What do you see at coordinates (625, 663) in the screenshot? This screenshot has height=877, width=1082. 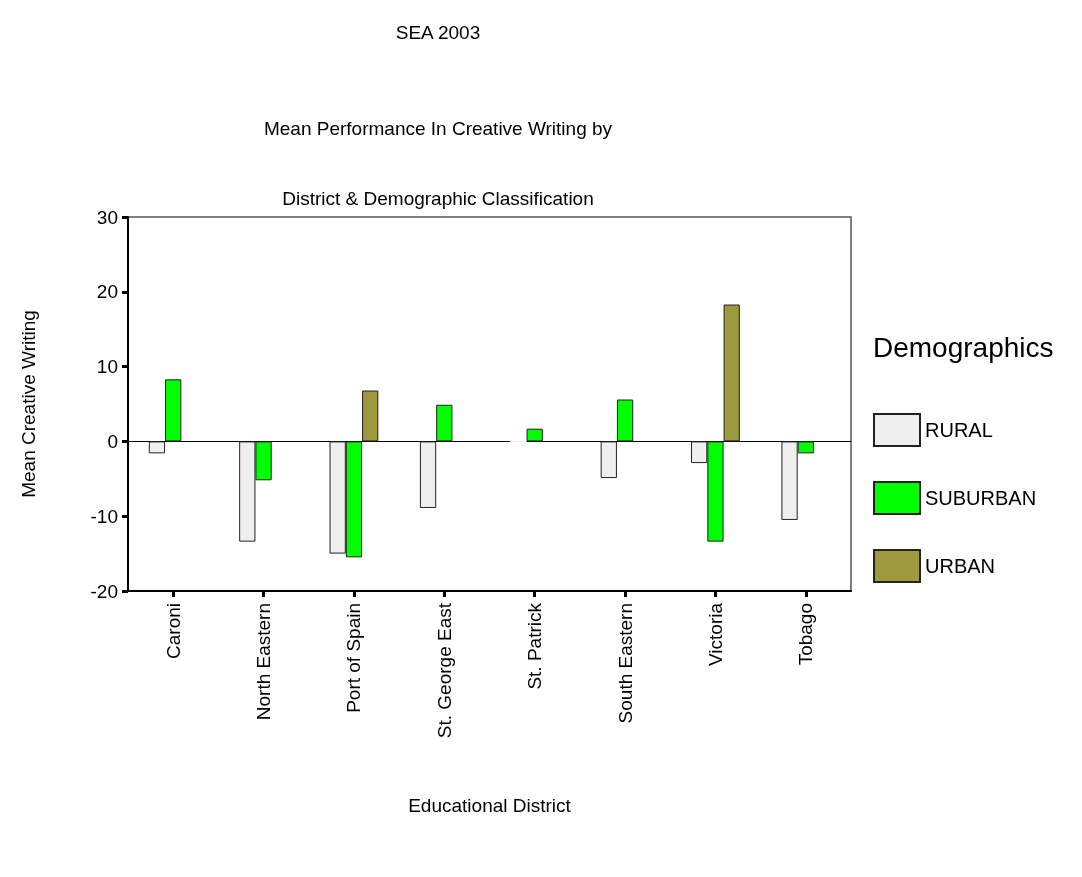 I see `x-tick-label: South Eastern` at bounding box center [625, 663].